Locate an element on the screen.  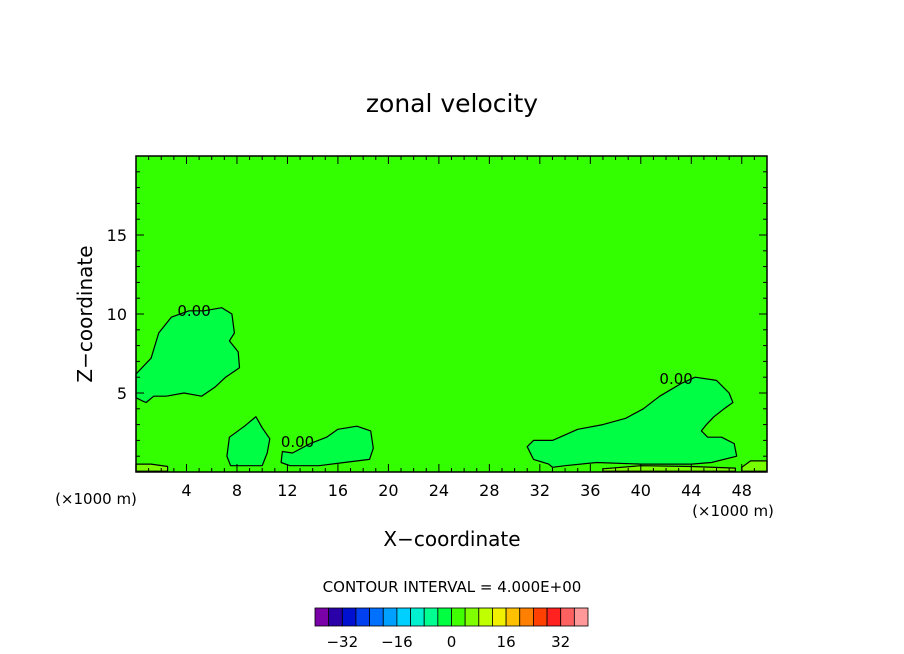
x-tick-label: 44 is located at coordinates (691, 490).